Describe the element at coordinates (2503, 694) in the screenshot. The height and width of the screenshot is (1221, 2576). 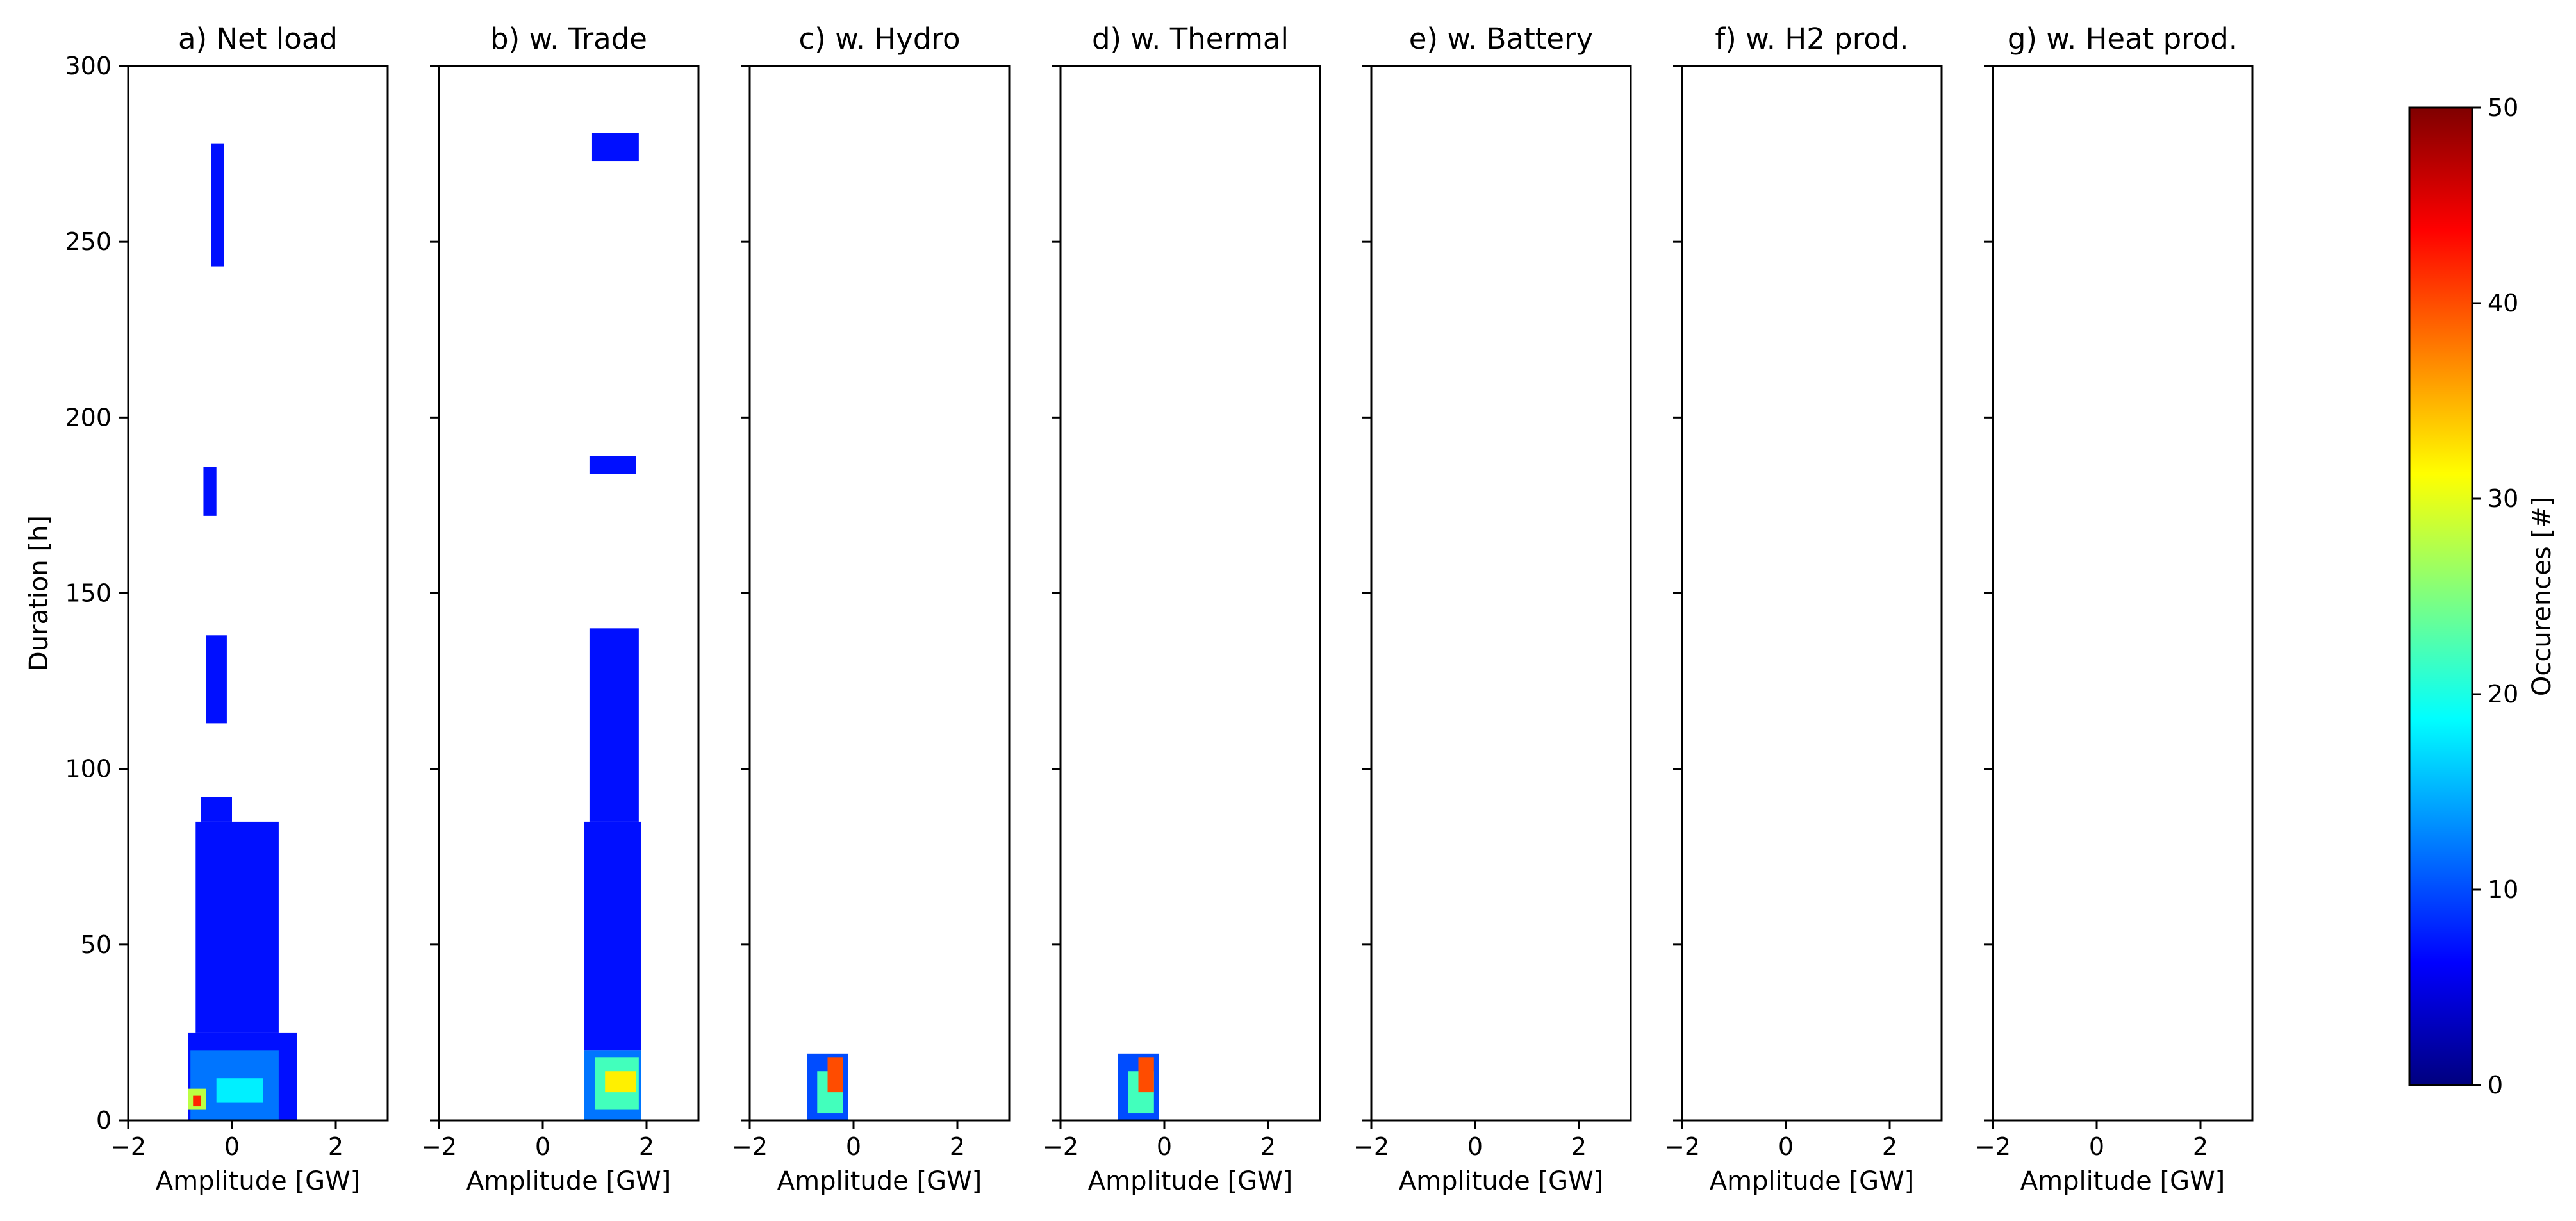
I see `colorbar-tick-label: 20` at that location.